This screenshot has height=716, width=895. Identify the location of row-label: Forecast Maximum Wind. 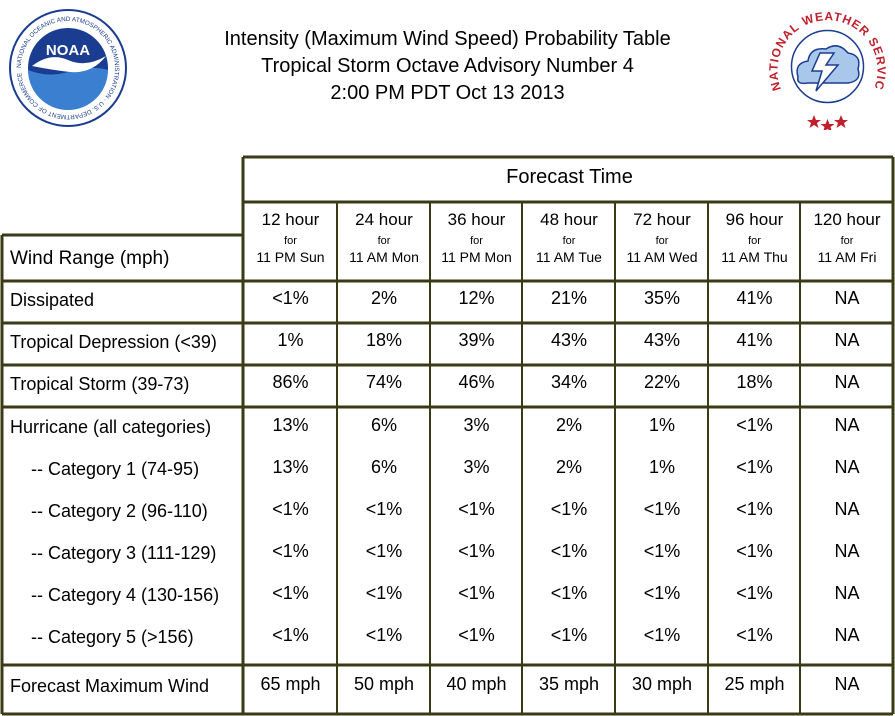
(110, 686).